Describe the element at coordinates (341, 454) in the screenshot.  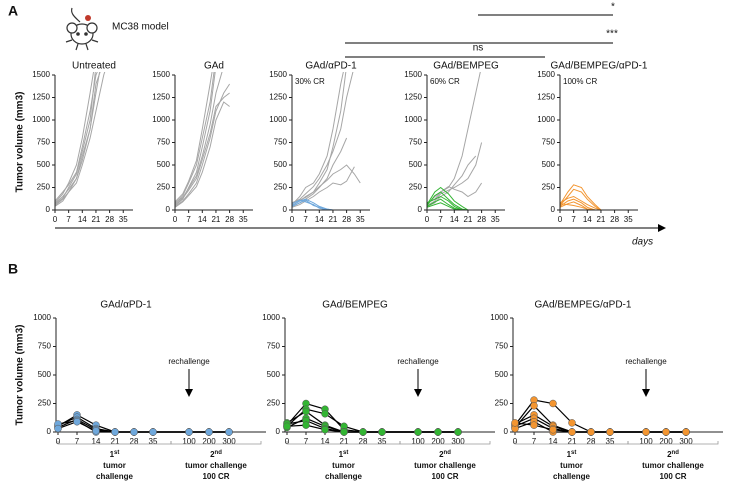
I see `ordinal-number: 1` at that location.